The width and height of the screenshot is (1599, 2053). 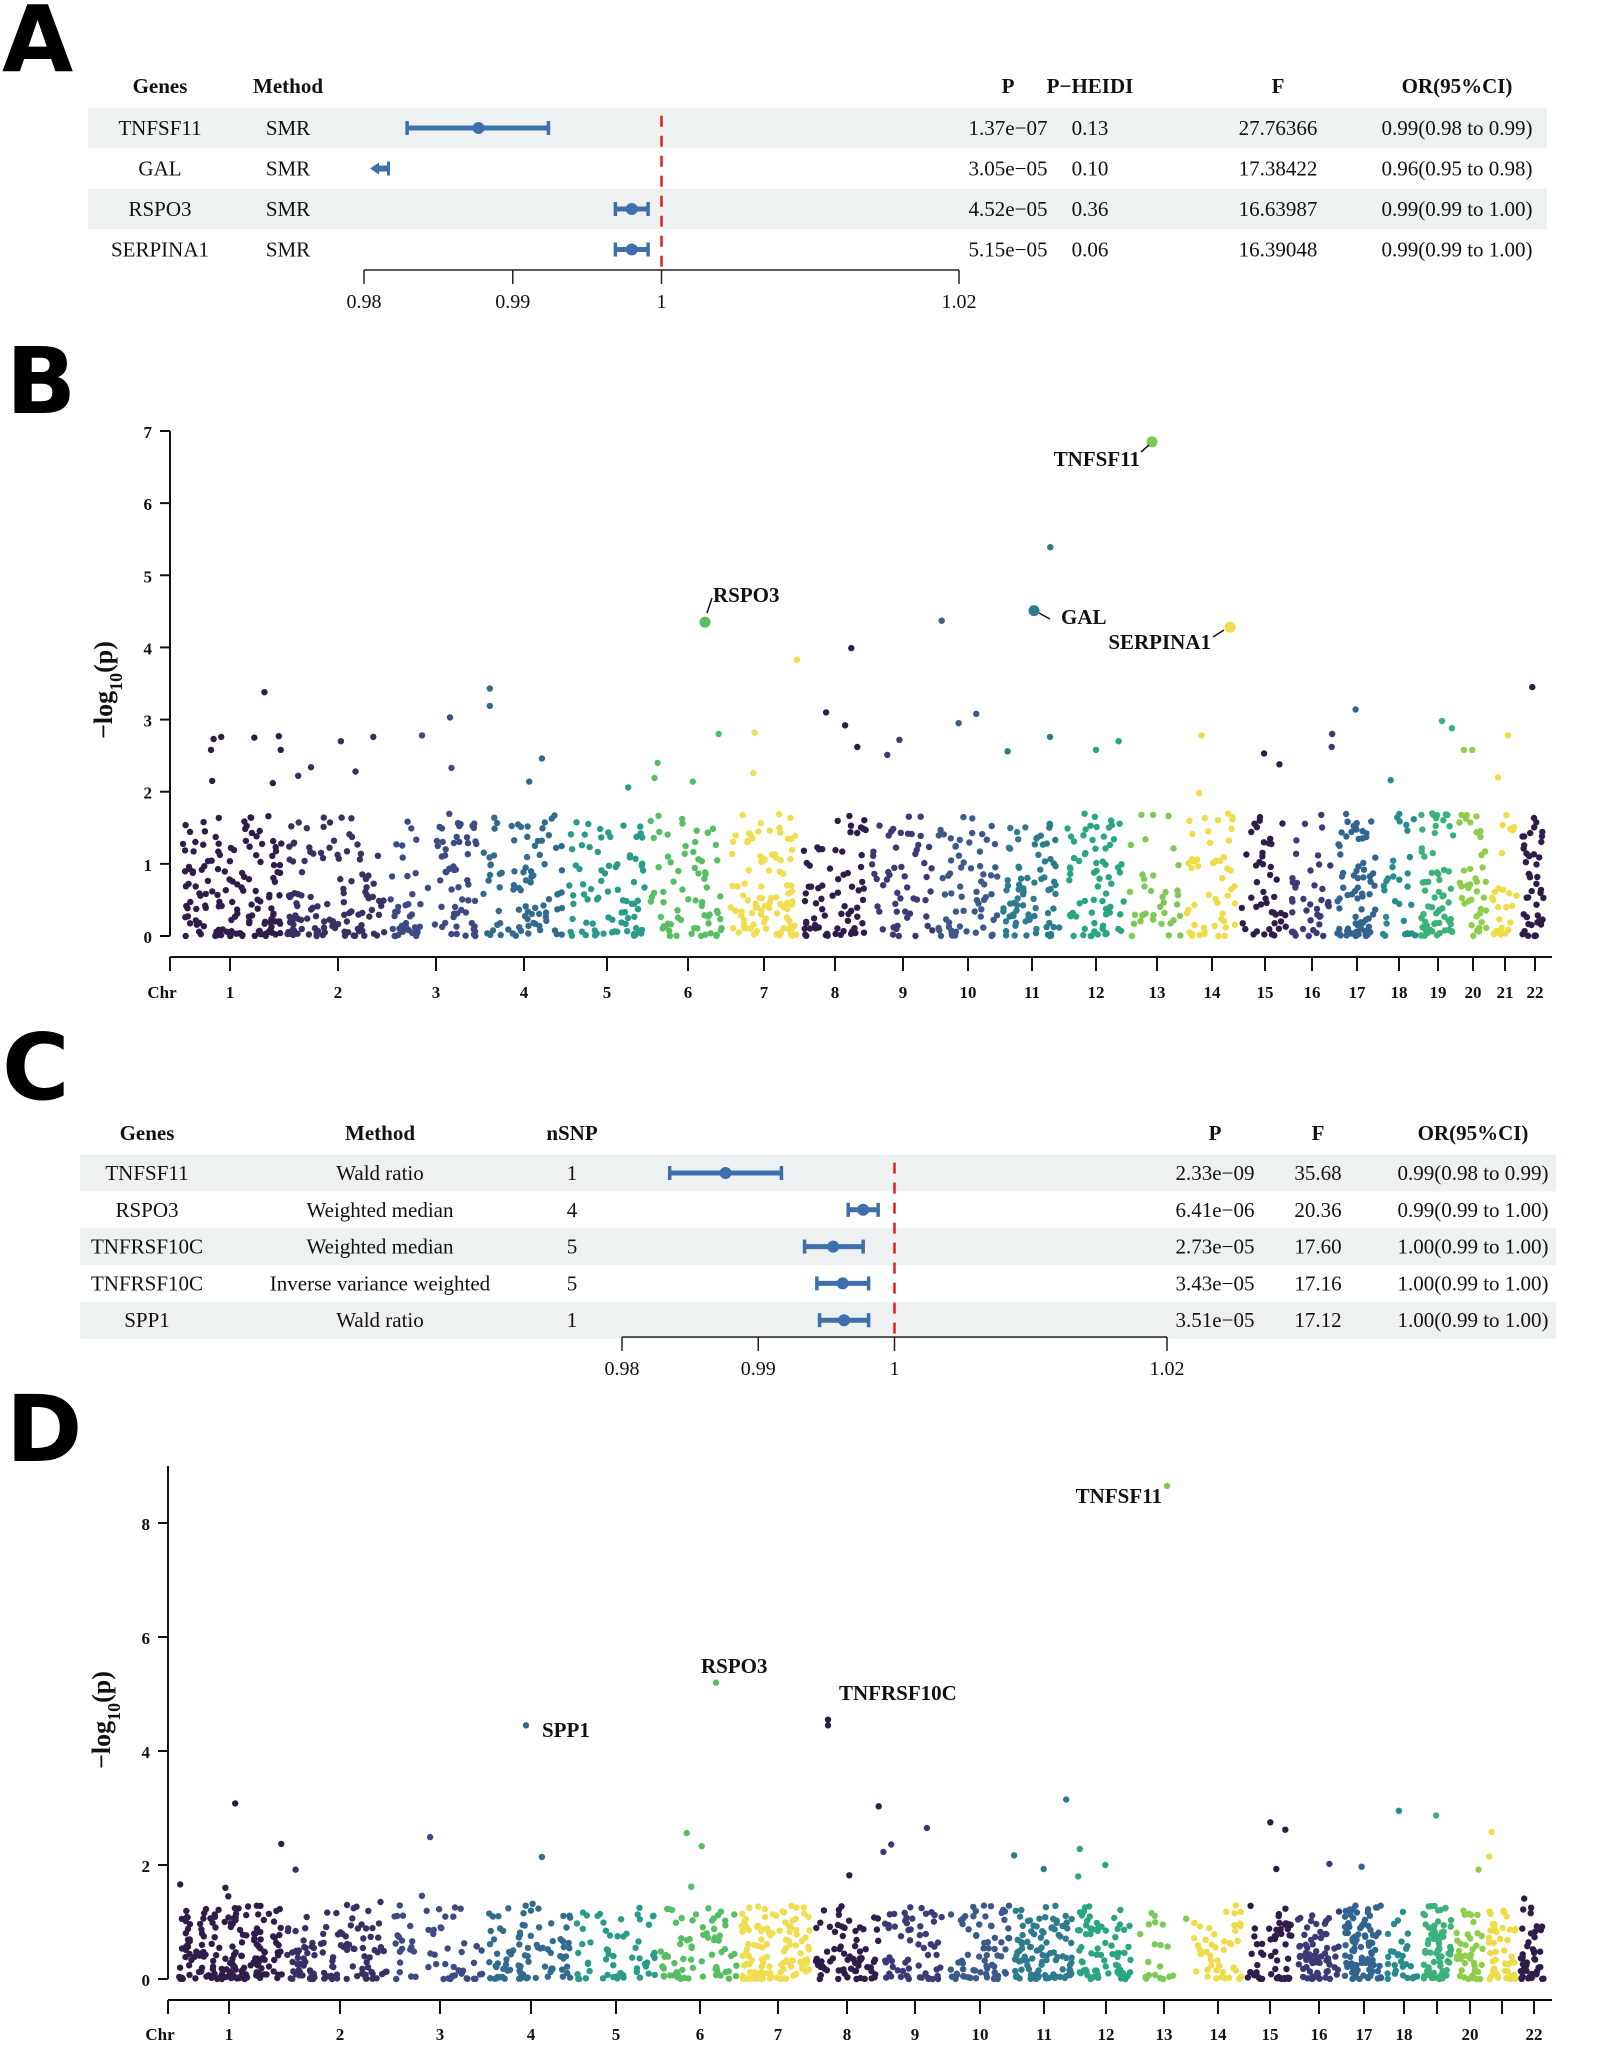 I want to click on y-tick-label: 3, so click(x=148, y=721).